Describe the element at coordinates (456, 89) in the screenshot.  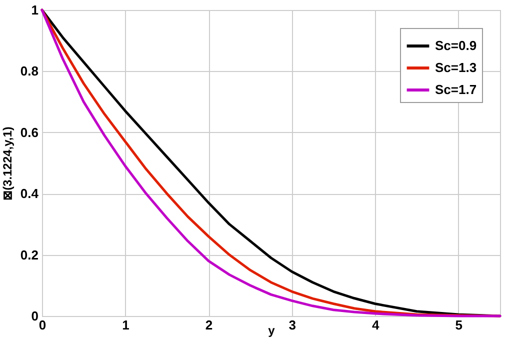
I see `legend-label: Sc=1.7` at that location.